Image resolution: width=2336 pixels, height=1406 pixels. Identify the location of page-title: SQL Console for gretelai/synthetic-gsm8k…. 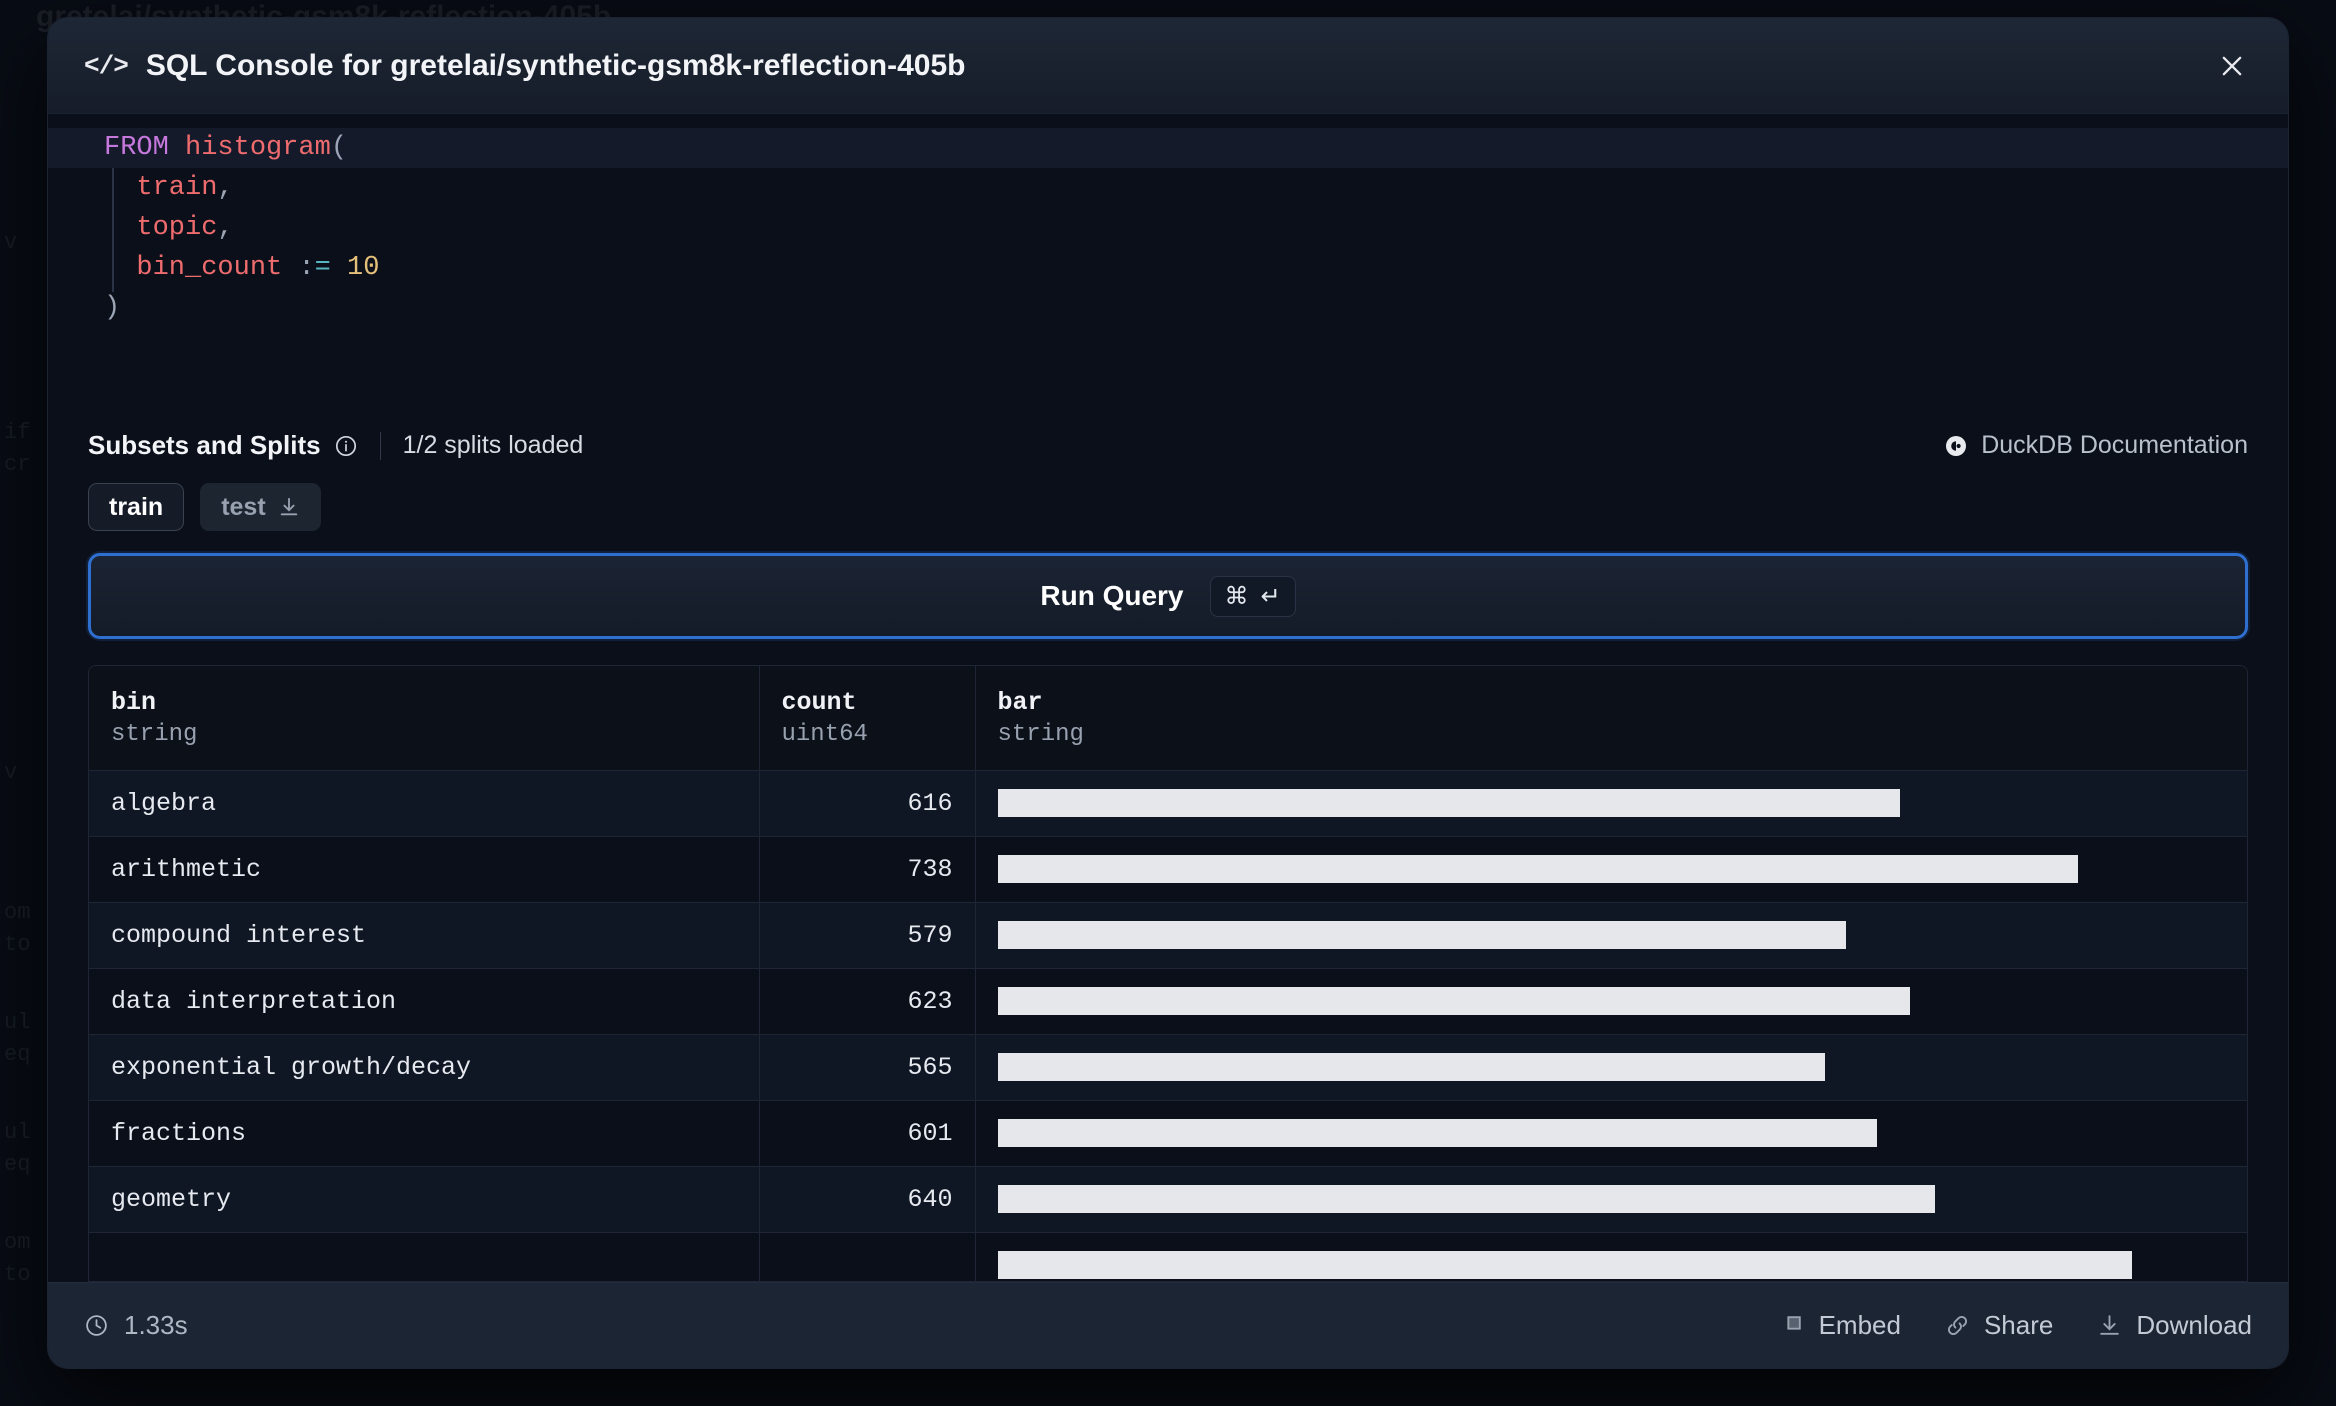
(555, 65).